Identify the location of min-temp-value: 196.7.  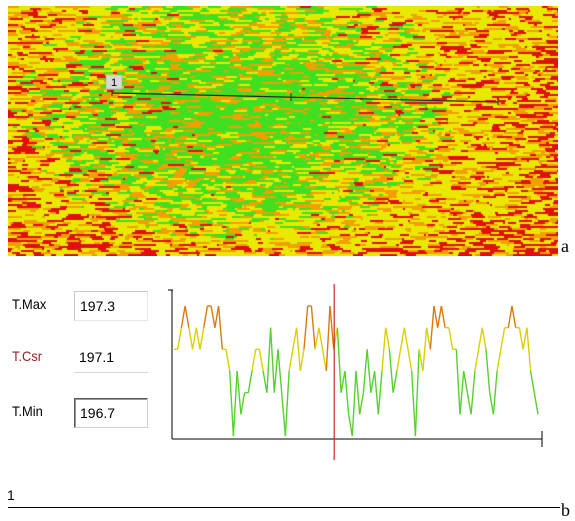
(98, 413).